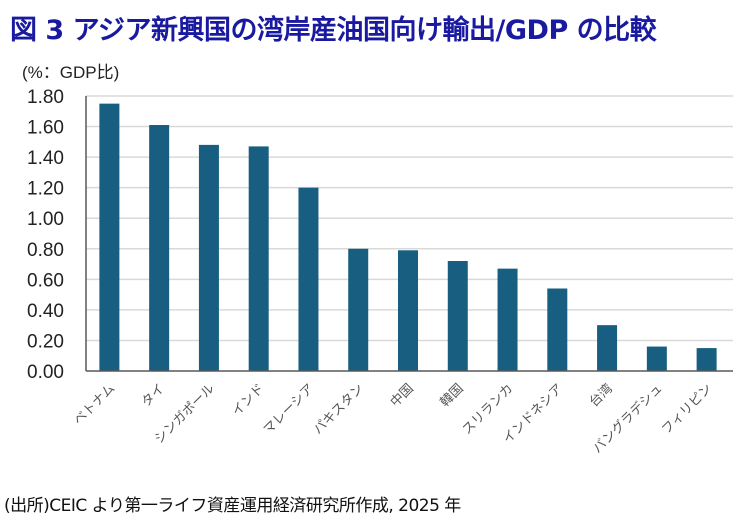 The width and height of the screenshot is (747, 520). I want to click on x-tick-label: 台湾, so click(601, 396).